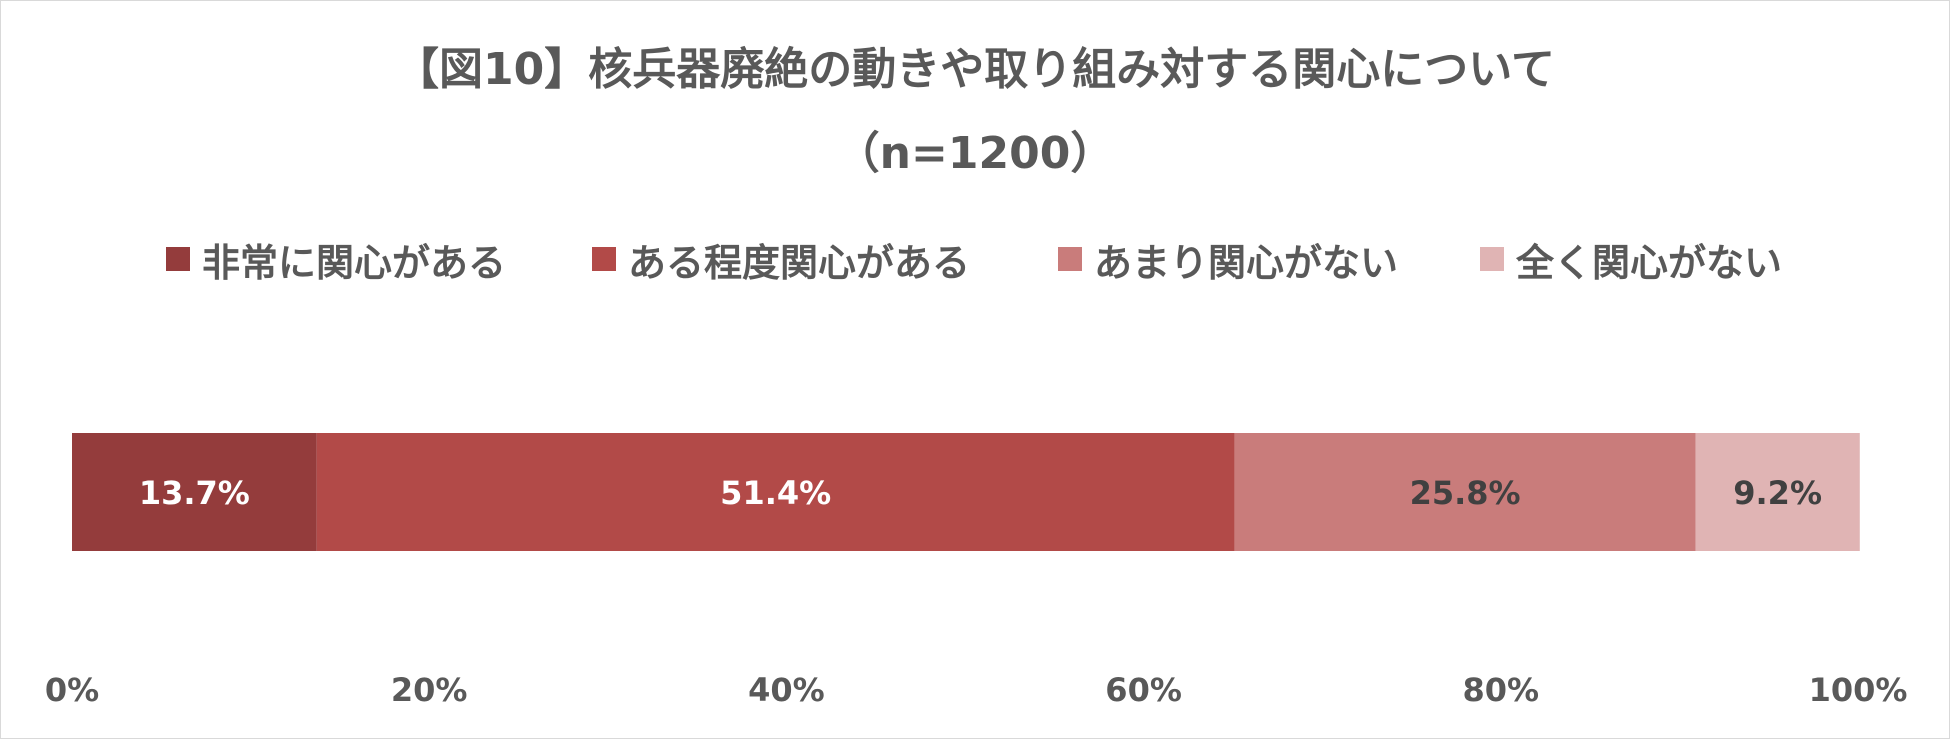 The image size is (1950, 739). Describe the element at coordinates (799, 262) in the screenshot. I see `legend-label: ある程度関心がある` at that location.